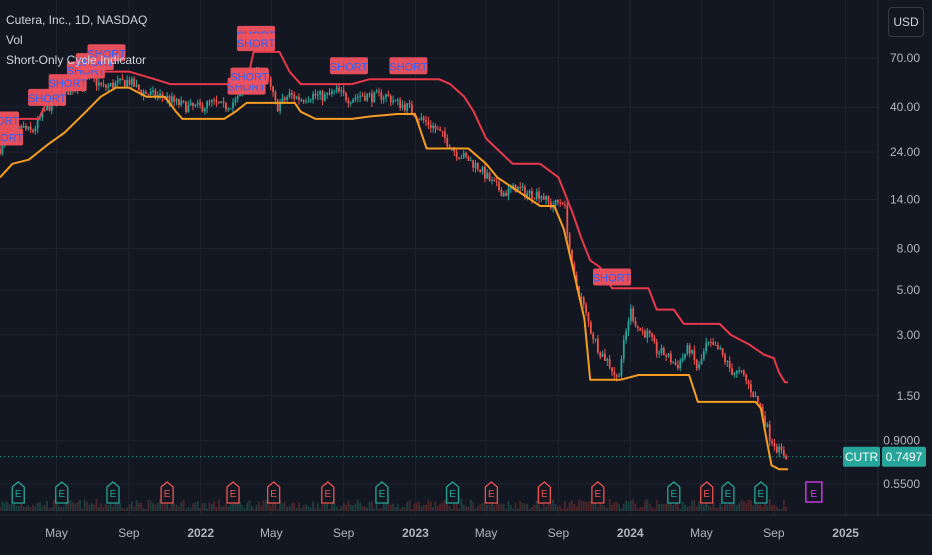 The image size is (932, 555). I want to click on currency-button: USD, so click(906, 22).